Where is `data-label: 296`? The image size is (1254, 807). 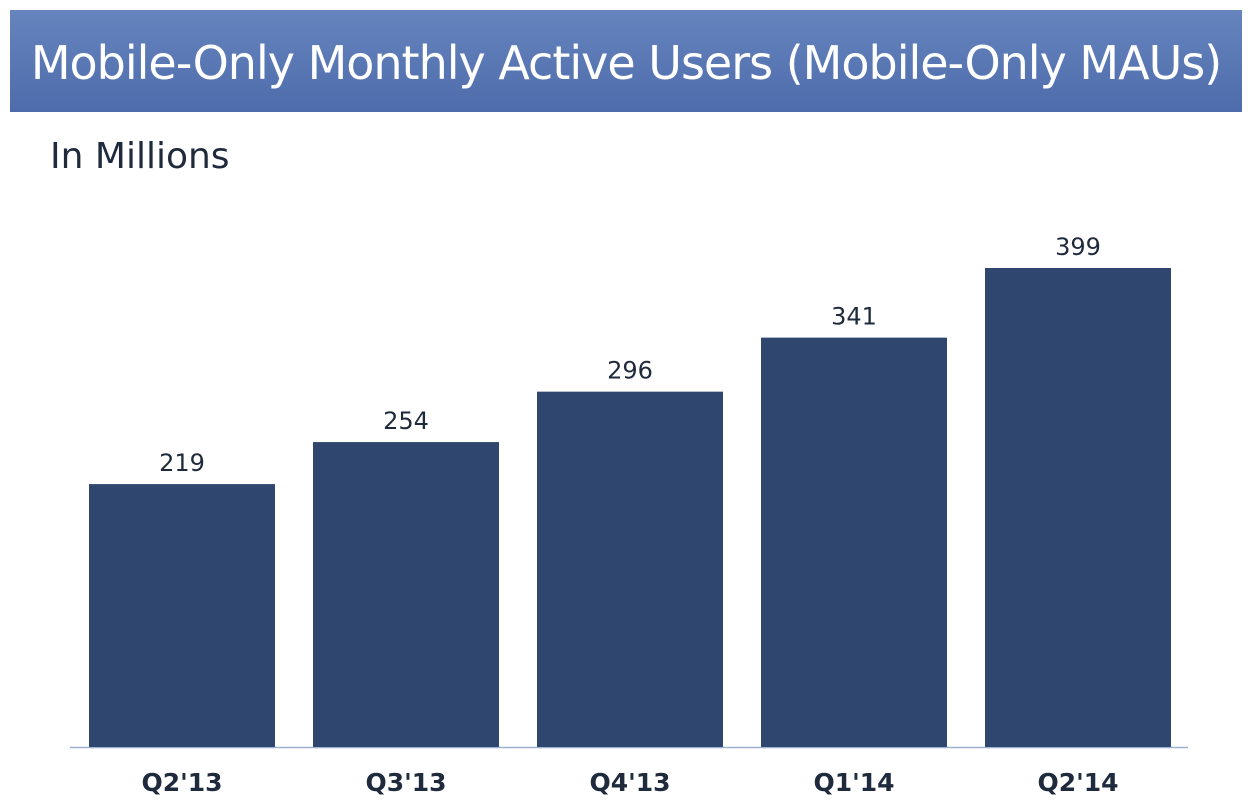 data-label: 296 is located at coordinates (630, 371).